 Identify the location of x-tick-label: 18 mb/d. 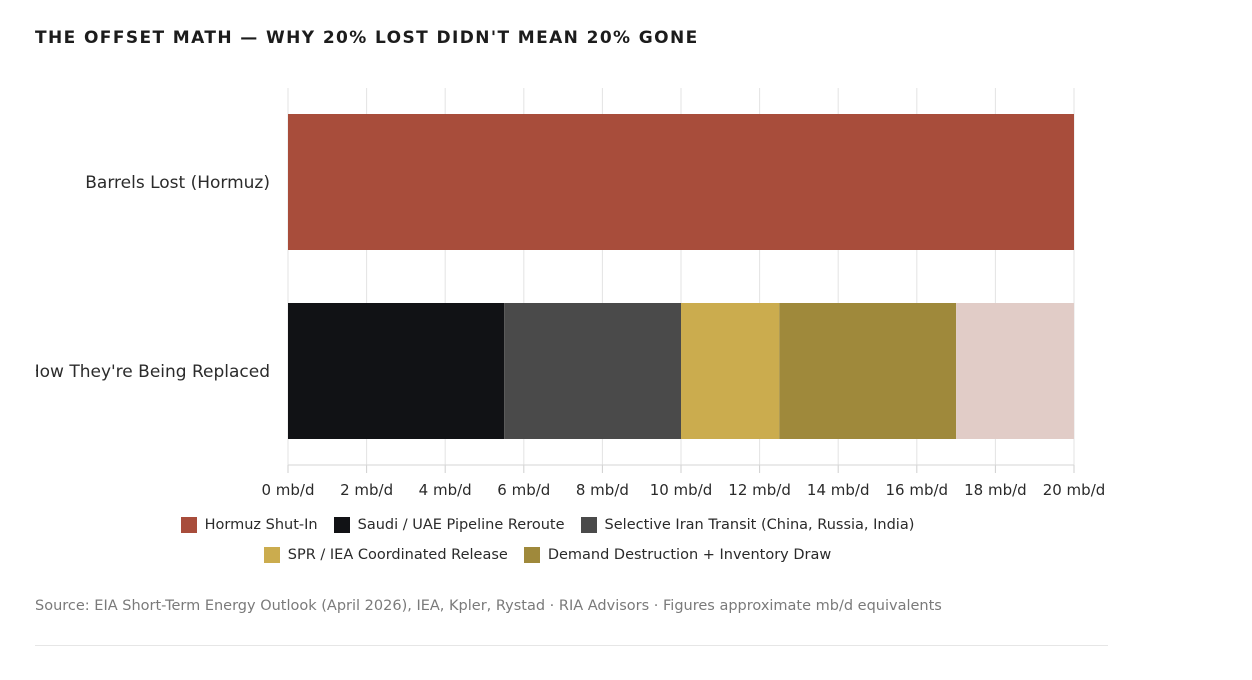
(995, 490).